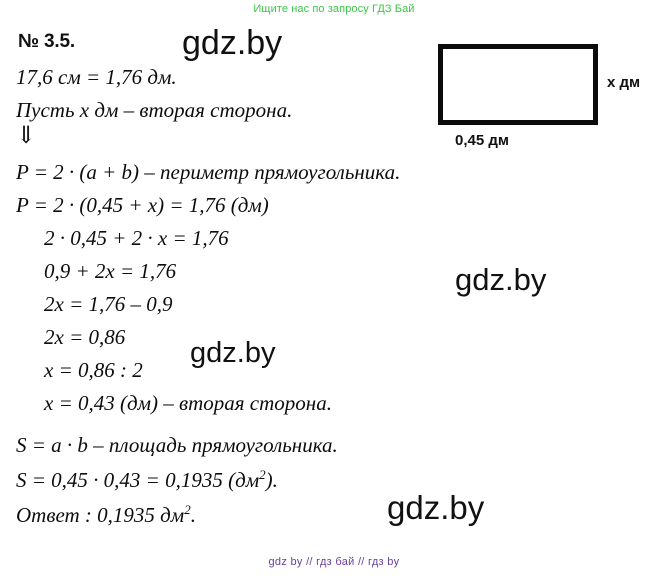  I want to click on exercise-number: № 3.5., so click(46, 41).